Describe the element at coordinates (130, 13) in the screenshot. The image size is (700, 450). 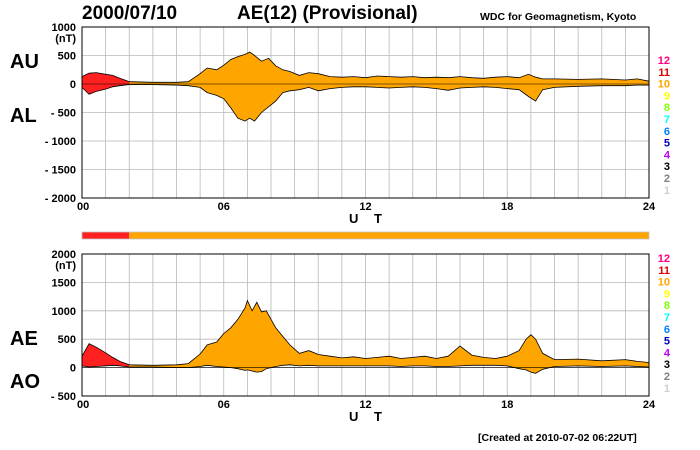
I see `chart-date: 2000/07/10` at that location.